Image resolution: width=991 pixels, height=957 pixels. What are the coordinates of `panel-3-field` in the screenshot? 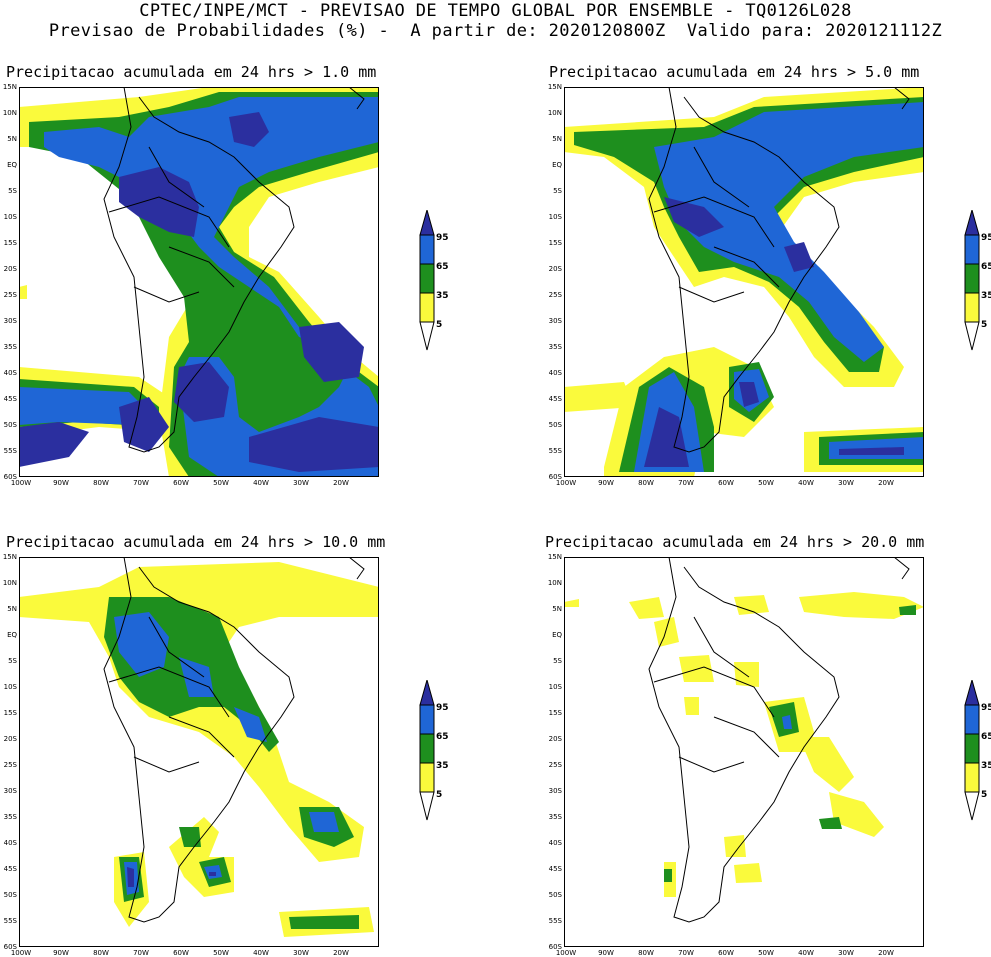 It's located at (199, 747).